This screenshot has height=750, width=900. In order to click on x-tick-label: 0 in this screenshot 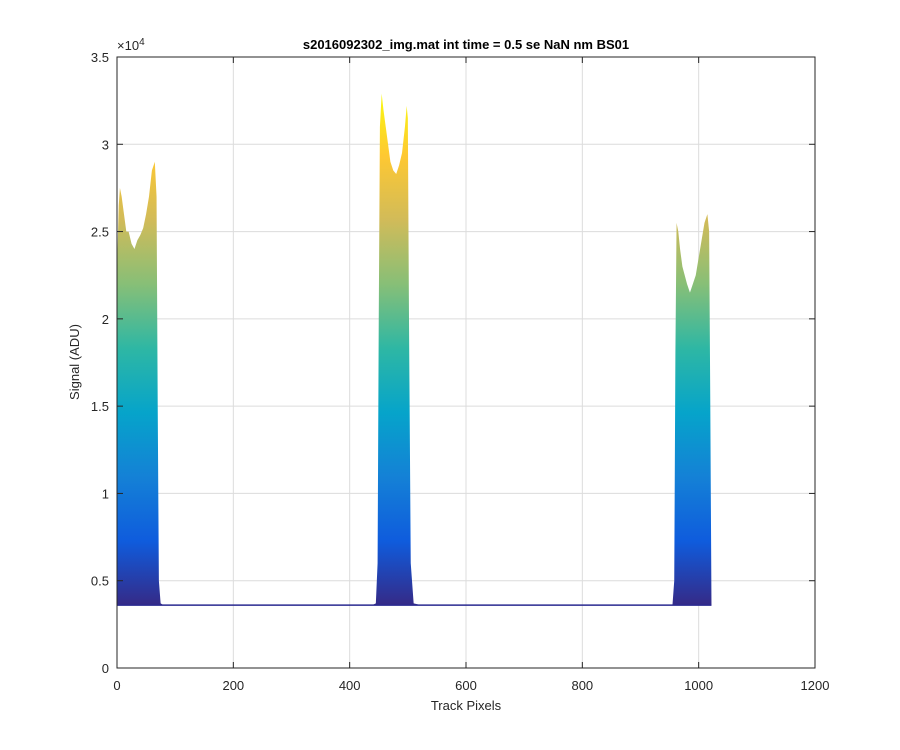, I will do `click(116, 685)`.